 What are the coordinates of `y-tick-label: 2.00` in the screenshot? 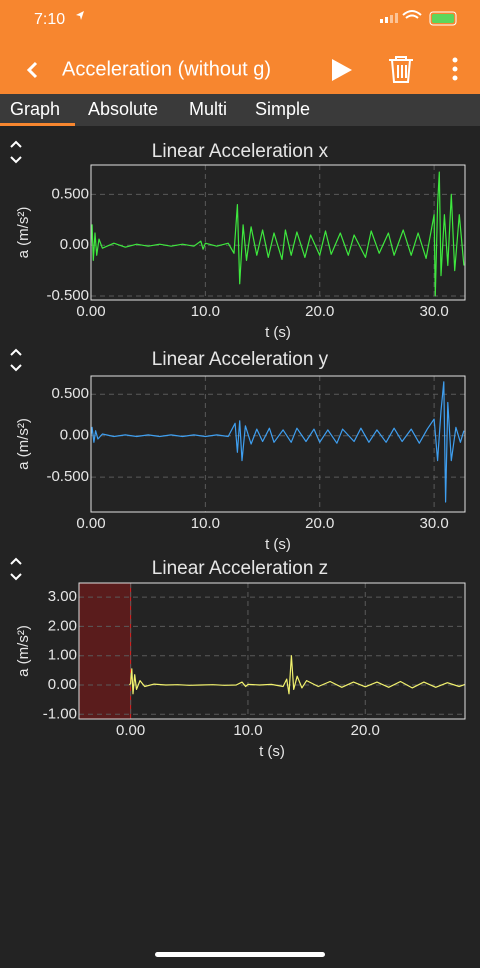 It's located at (62, 625).